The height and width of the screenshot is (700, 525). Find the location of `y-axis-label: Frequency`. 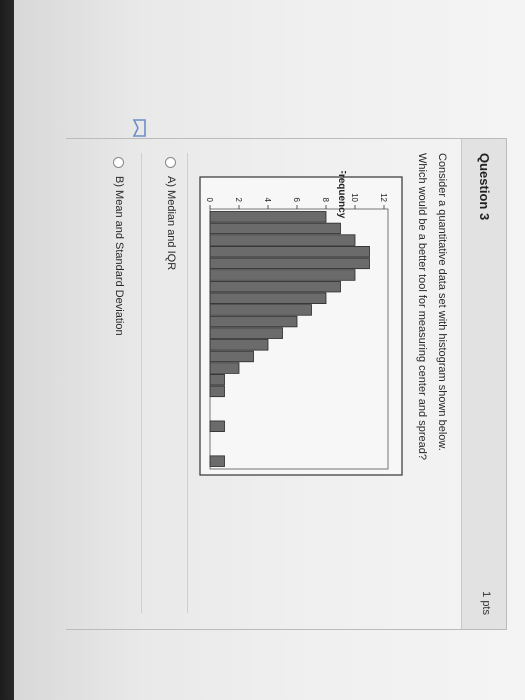

y-axis-label: Frequency is located at coordinates (341, 195).